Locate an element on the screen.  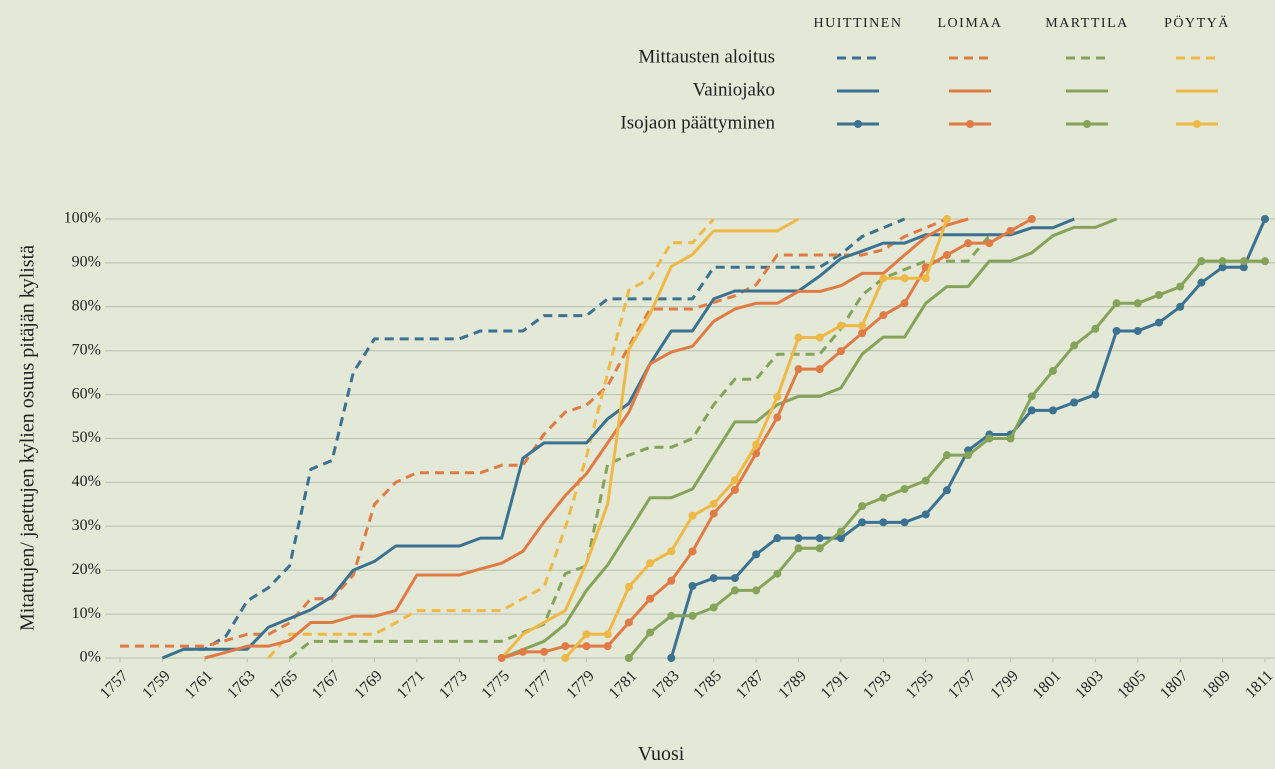
x-tick-label: 1803 is located at coordinates (1089, 684).